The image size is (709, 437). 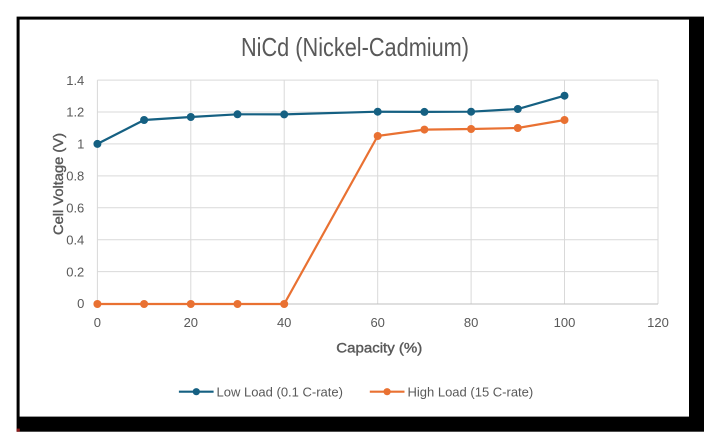 What do you see at coordinates (58, 184) in the screenshot?
I see `svg-text: Cell Voltage (V)` at bounding box center [58, 184].